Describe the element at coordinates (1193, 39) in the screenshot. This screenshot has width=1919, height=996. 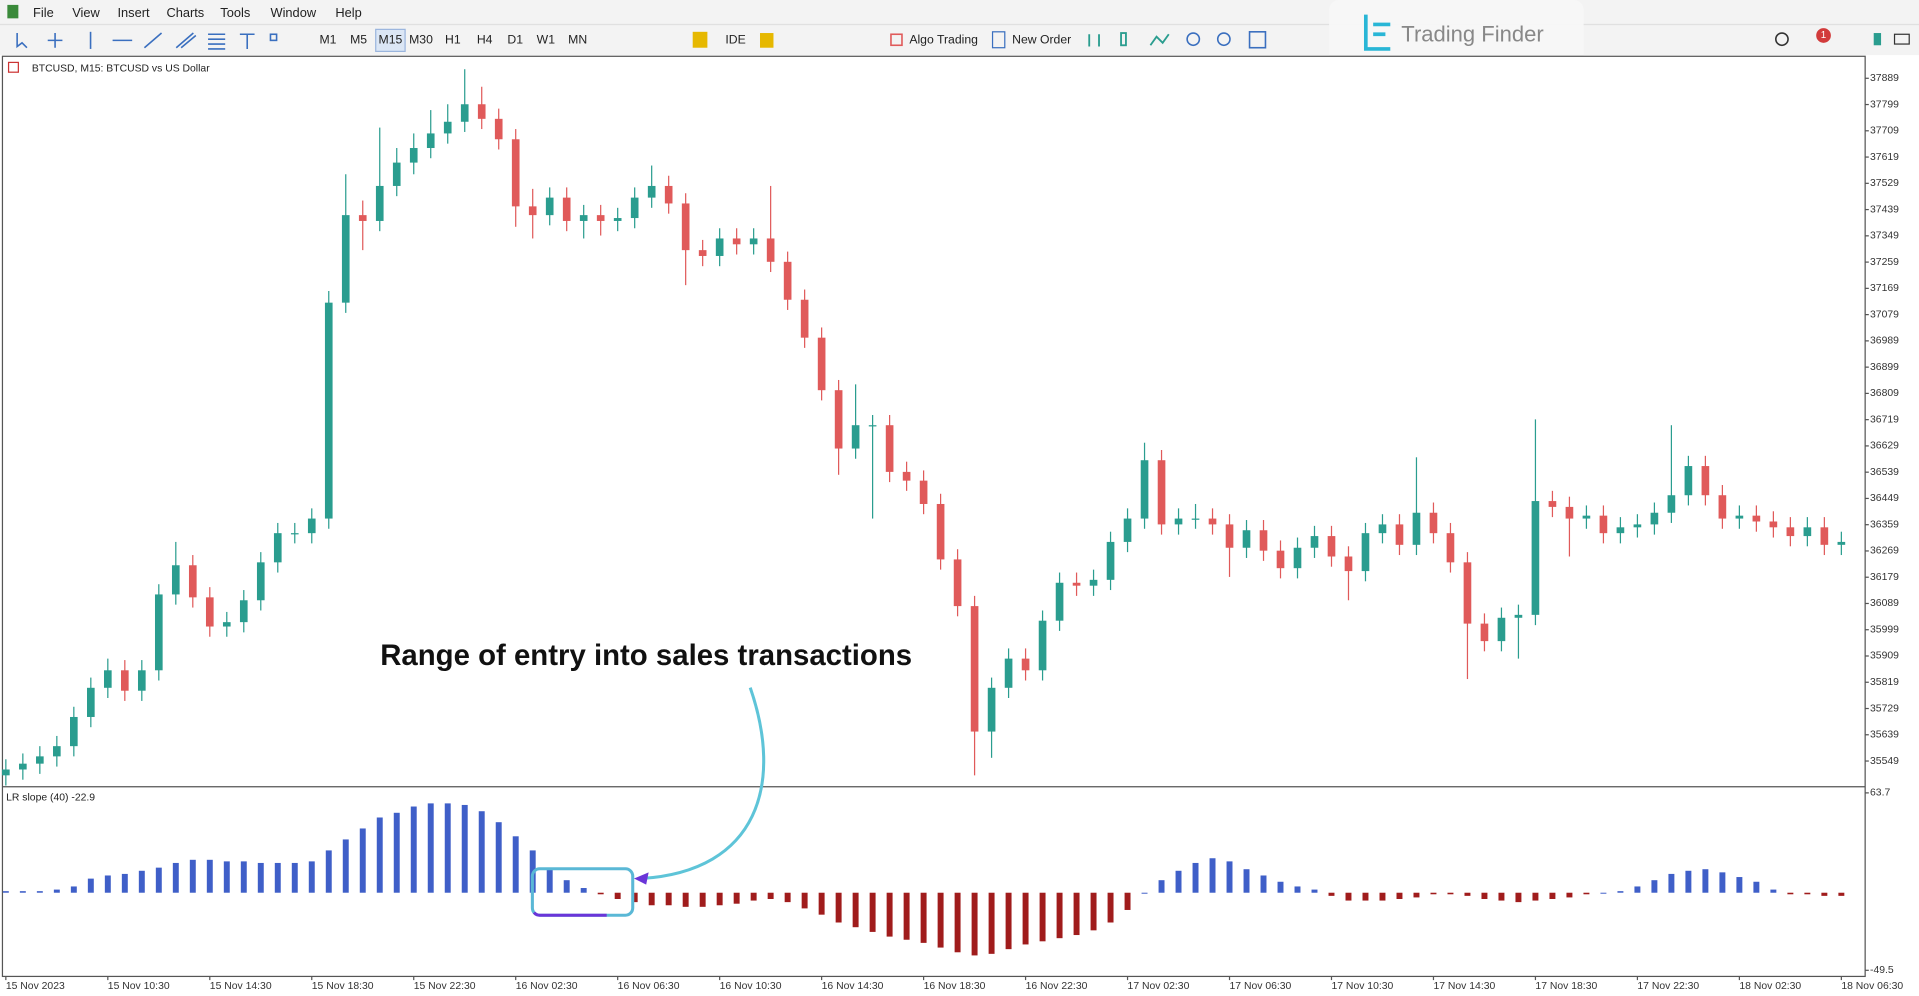
I see `zoom-in` at that location.